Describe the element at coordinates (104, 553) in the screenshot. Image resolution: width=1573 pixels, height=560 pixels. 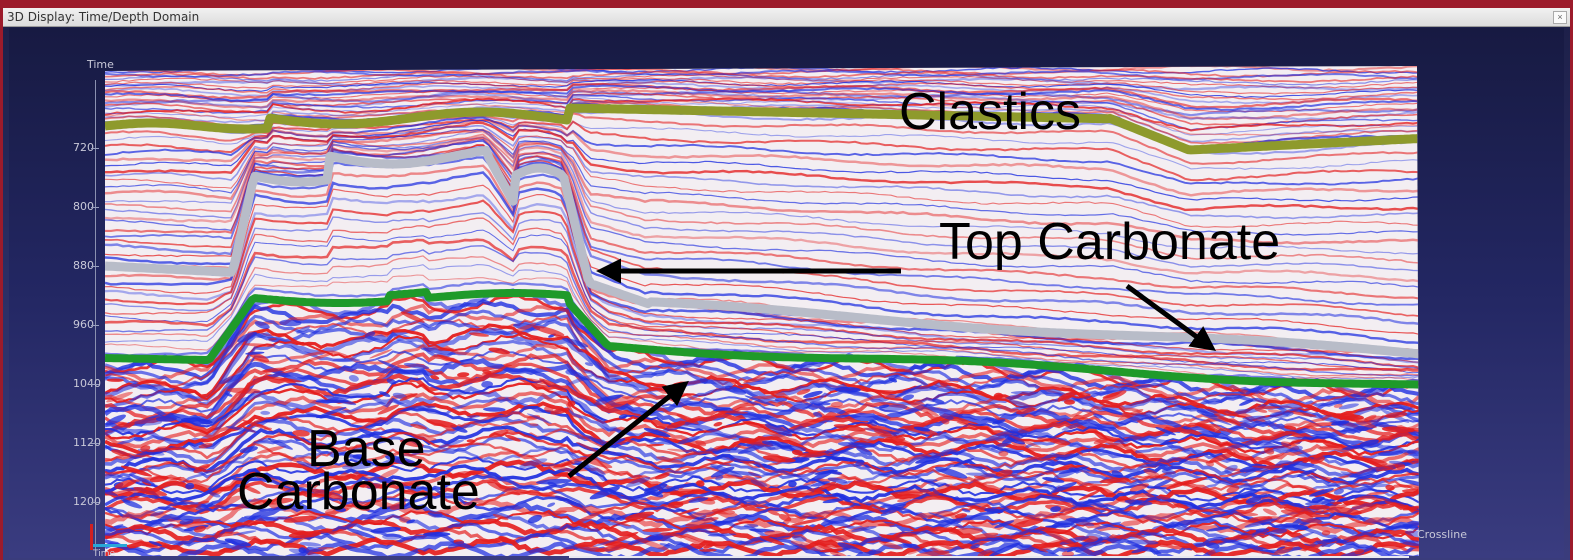
I see `bottom-time-label: Time` at that location.